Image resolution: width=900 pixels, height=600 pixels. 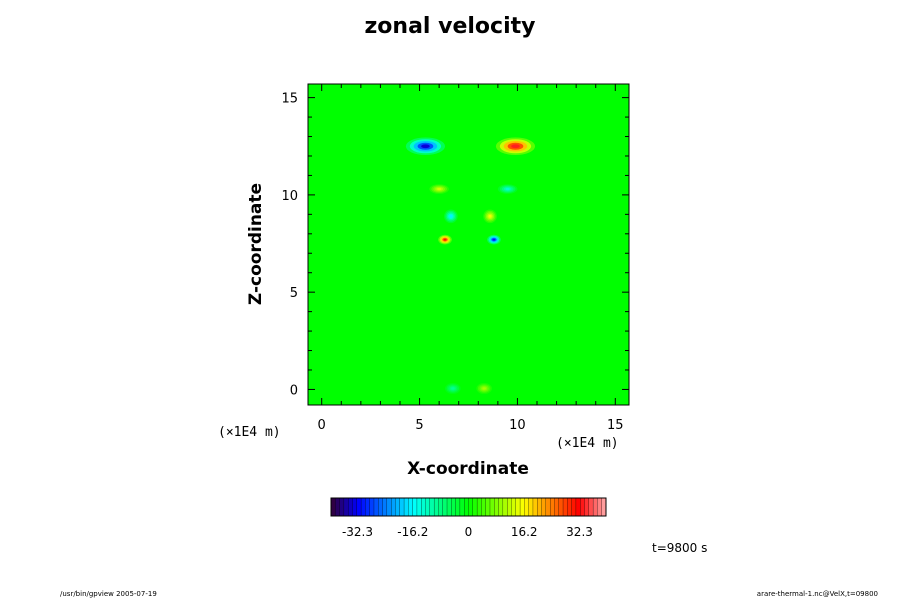 What do you see at coordinates (289, 99) in the screenshot?
I see `y-tick-label: 15` at bounding box center [289, 99].